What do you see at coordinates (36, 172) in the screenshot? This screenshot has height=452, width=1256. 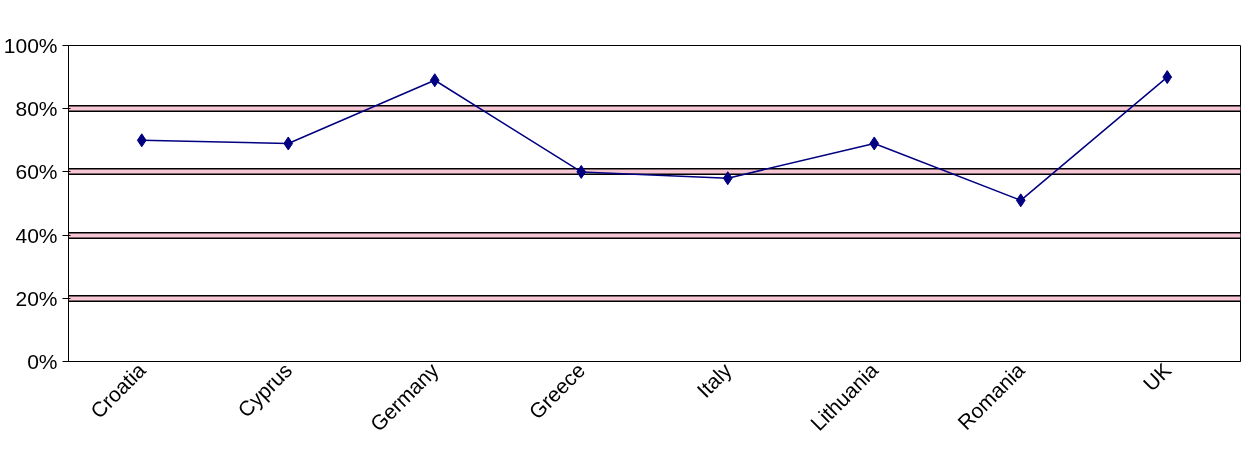 I see `y-tick-label: 60%` at bounding box center [36, 172].